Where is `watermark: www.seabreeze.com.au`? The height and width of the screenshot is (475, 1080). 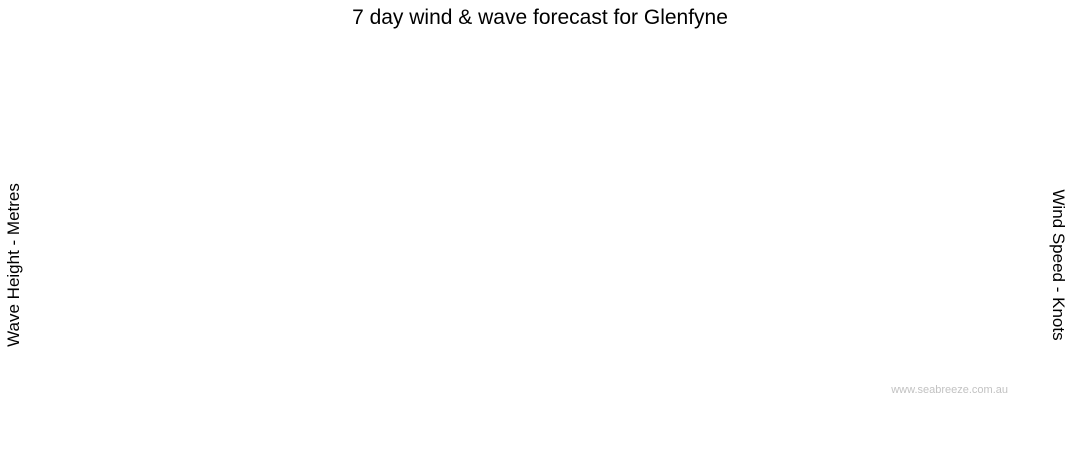
watermark: www.seabreeze.com.au is located at coordinates (949, 390).